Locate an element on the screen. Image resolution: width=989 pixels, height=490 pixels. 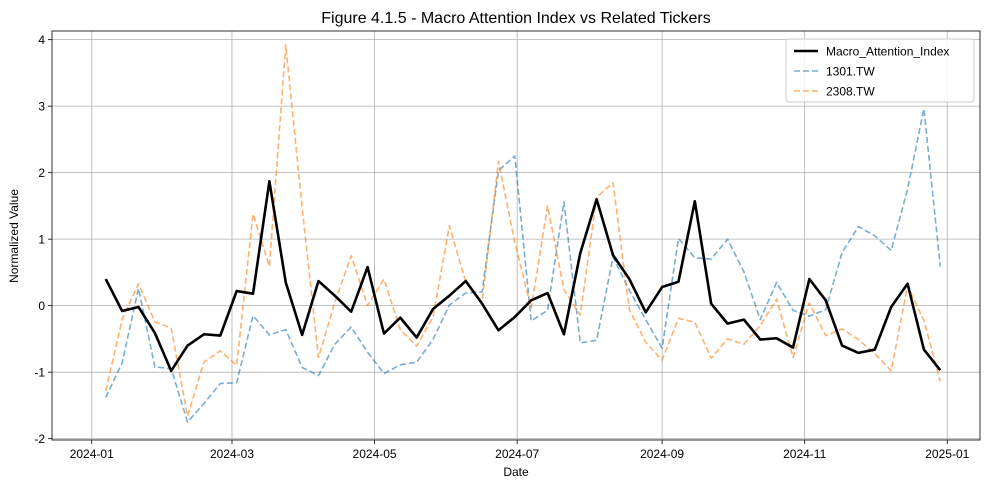
x-tick-label: 2025-01 is located at coordinates (947, 454).